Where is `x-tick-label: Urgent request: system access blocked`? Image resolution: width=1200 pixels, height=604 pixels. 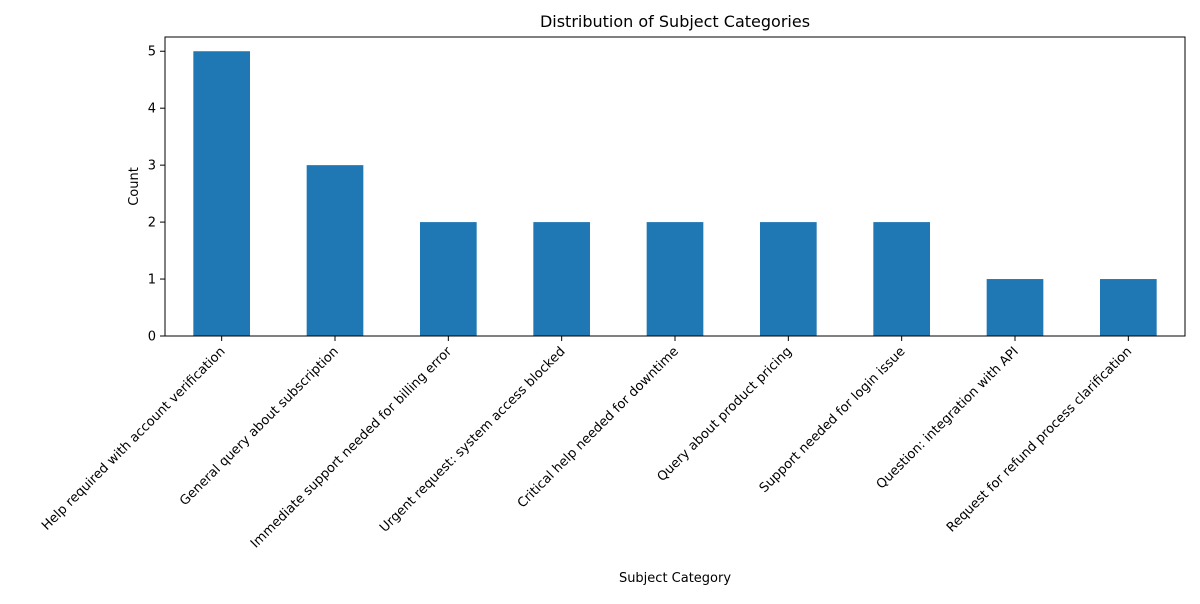
x-tick-label: Urgent request: system access blocked is located at coordinates (472, 439).